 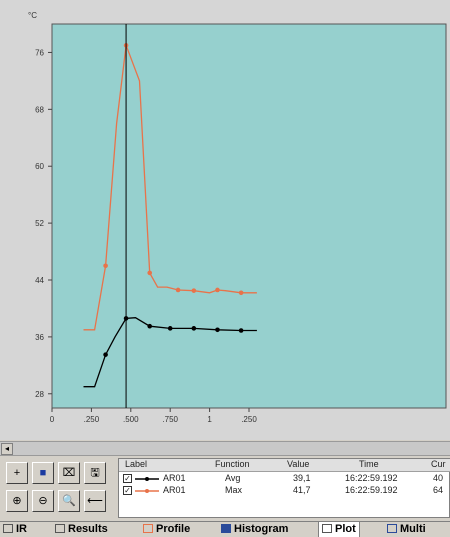 I want to click on y-axis-unit-label: °C, so click(x=32, y=15).